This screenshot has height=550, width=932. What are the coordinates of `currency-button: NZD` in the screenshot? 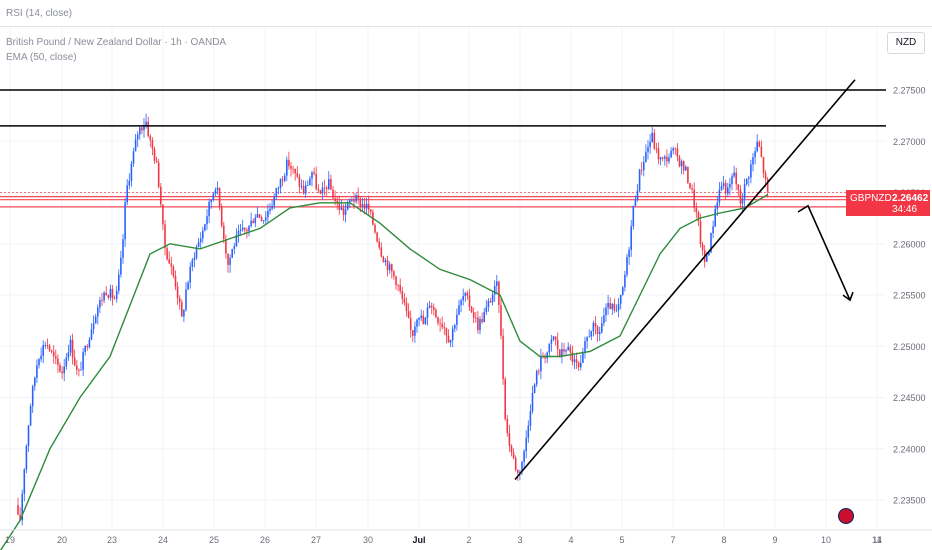 It's located at (906, 43).